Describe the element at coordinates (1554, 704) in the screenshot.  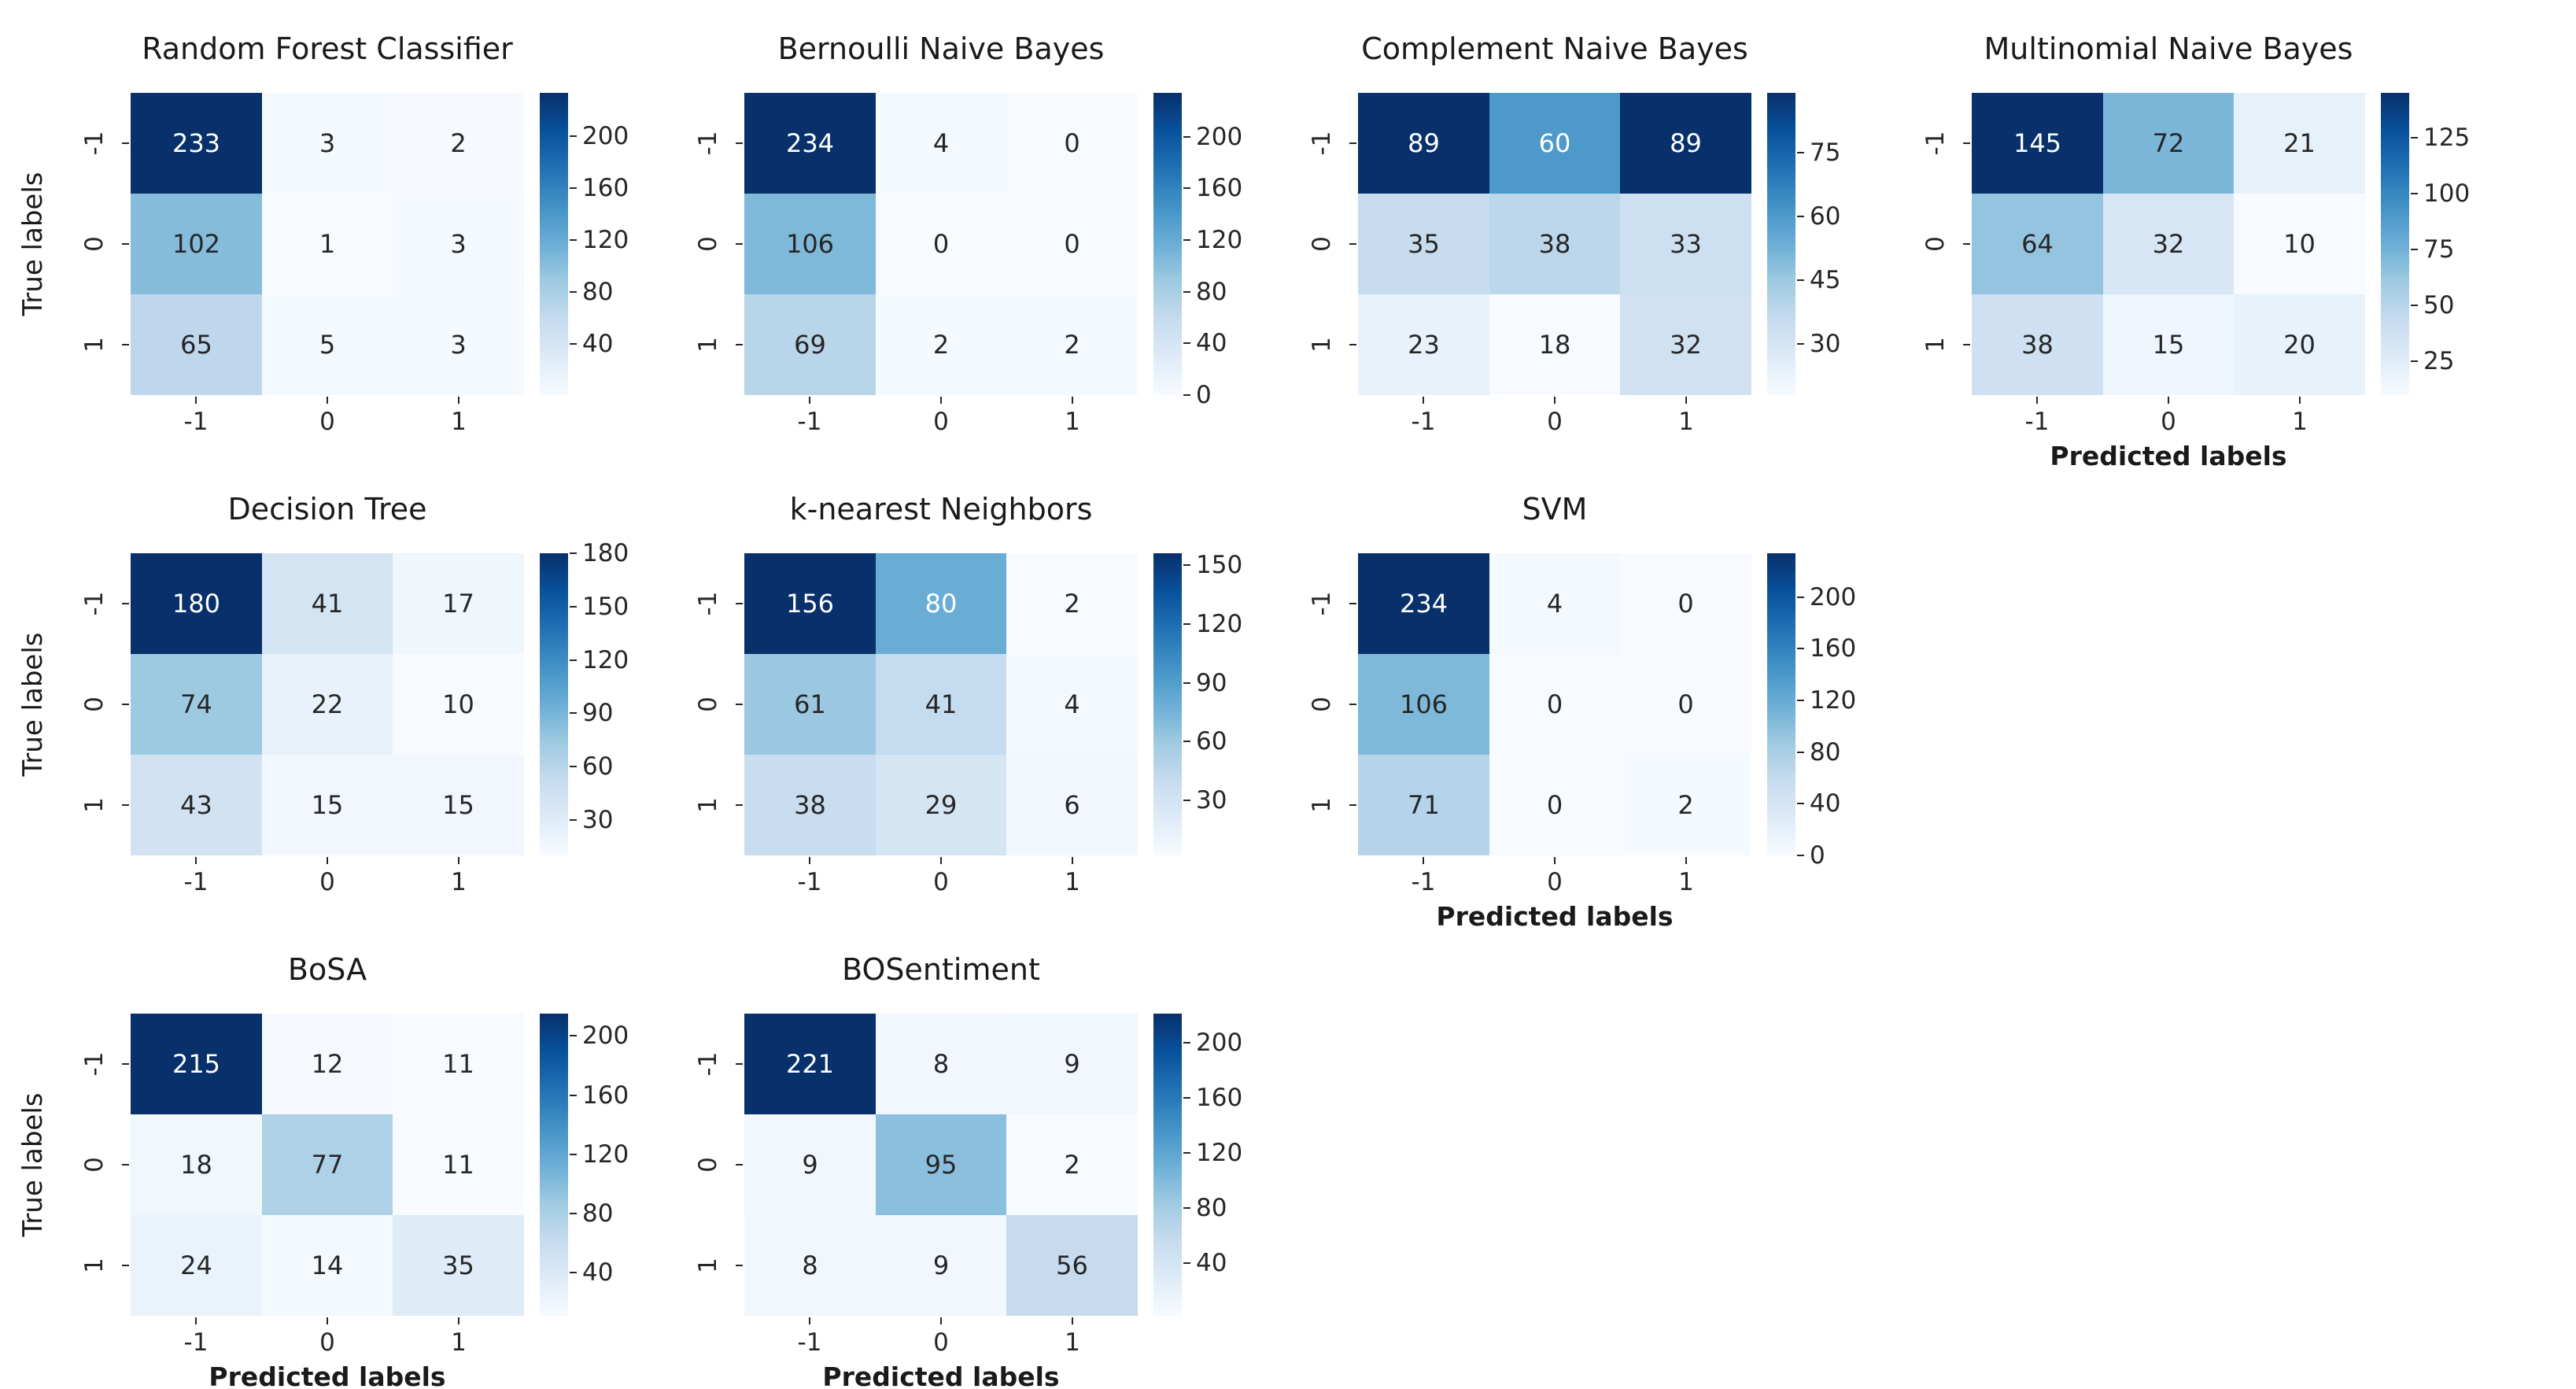
I see `heatmap-grid: 234 4 0 106 0 0 71 0 2` at that location.